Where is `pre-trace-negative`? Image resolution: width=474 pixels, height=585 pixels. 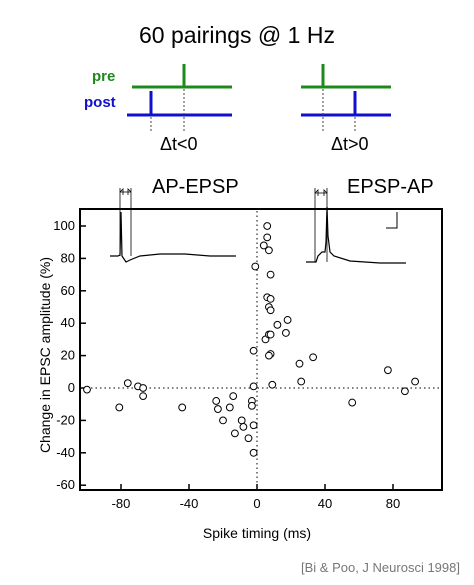 pre-trace-negative is located at coordinates (182, 76).